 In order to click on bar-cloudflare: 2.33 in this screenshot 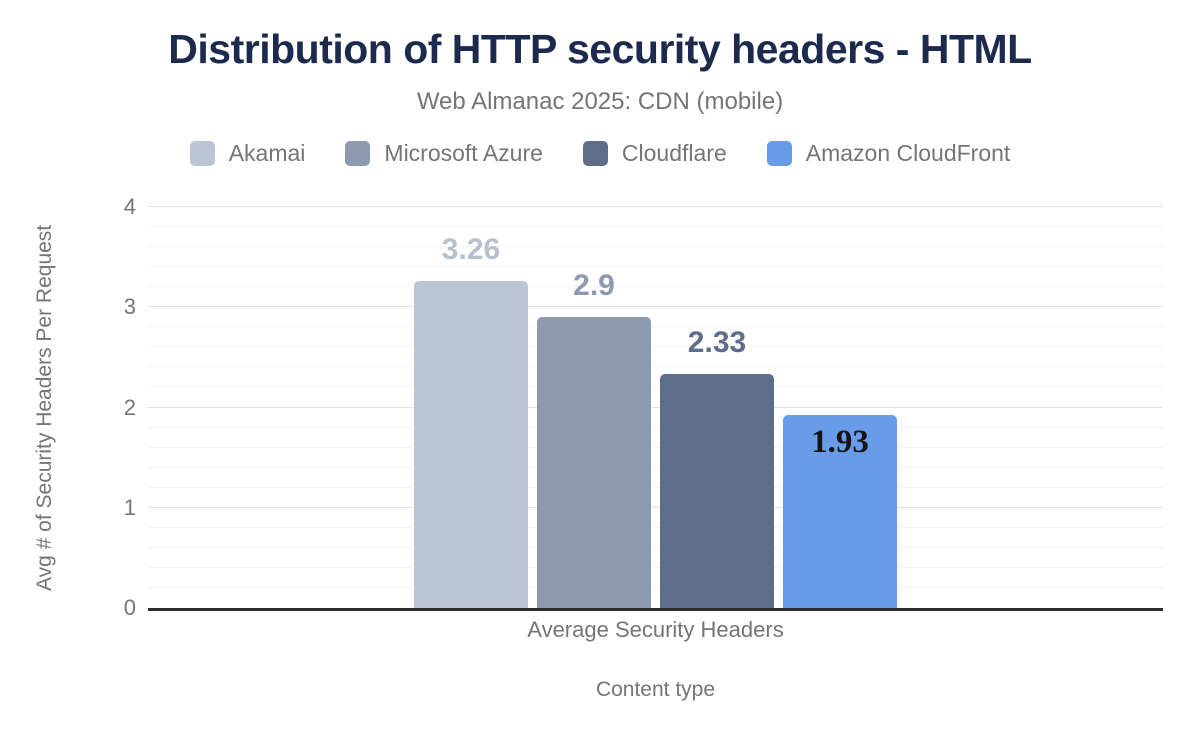, I will do `click(717, 467)`.